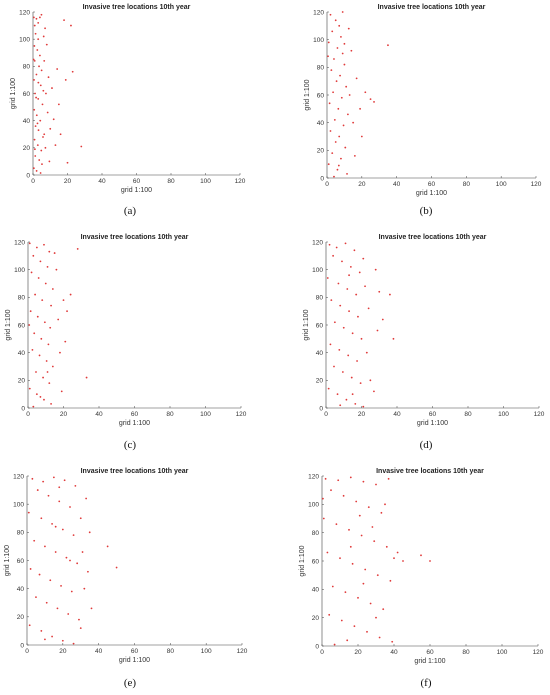 This screenshot has width=550, height=695. Describe the element at coordinates (28, 414) in the screenshot. I see `x-tick-label: 0` at that location.